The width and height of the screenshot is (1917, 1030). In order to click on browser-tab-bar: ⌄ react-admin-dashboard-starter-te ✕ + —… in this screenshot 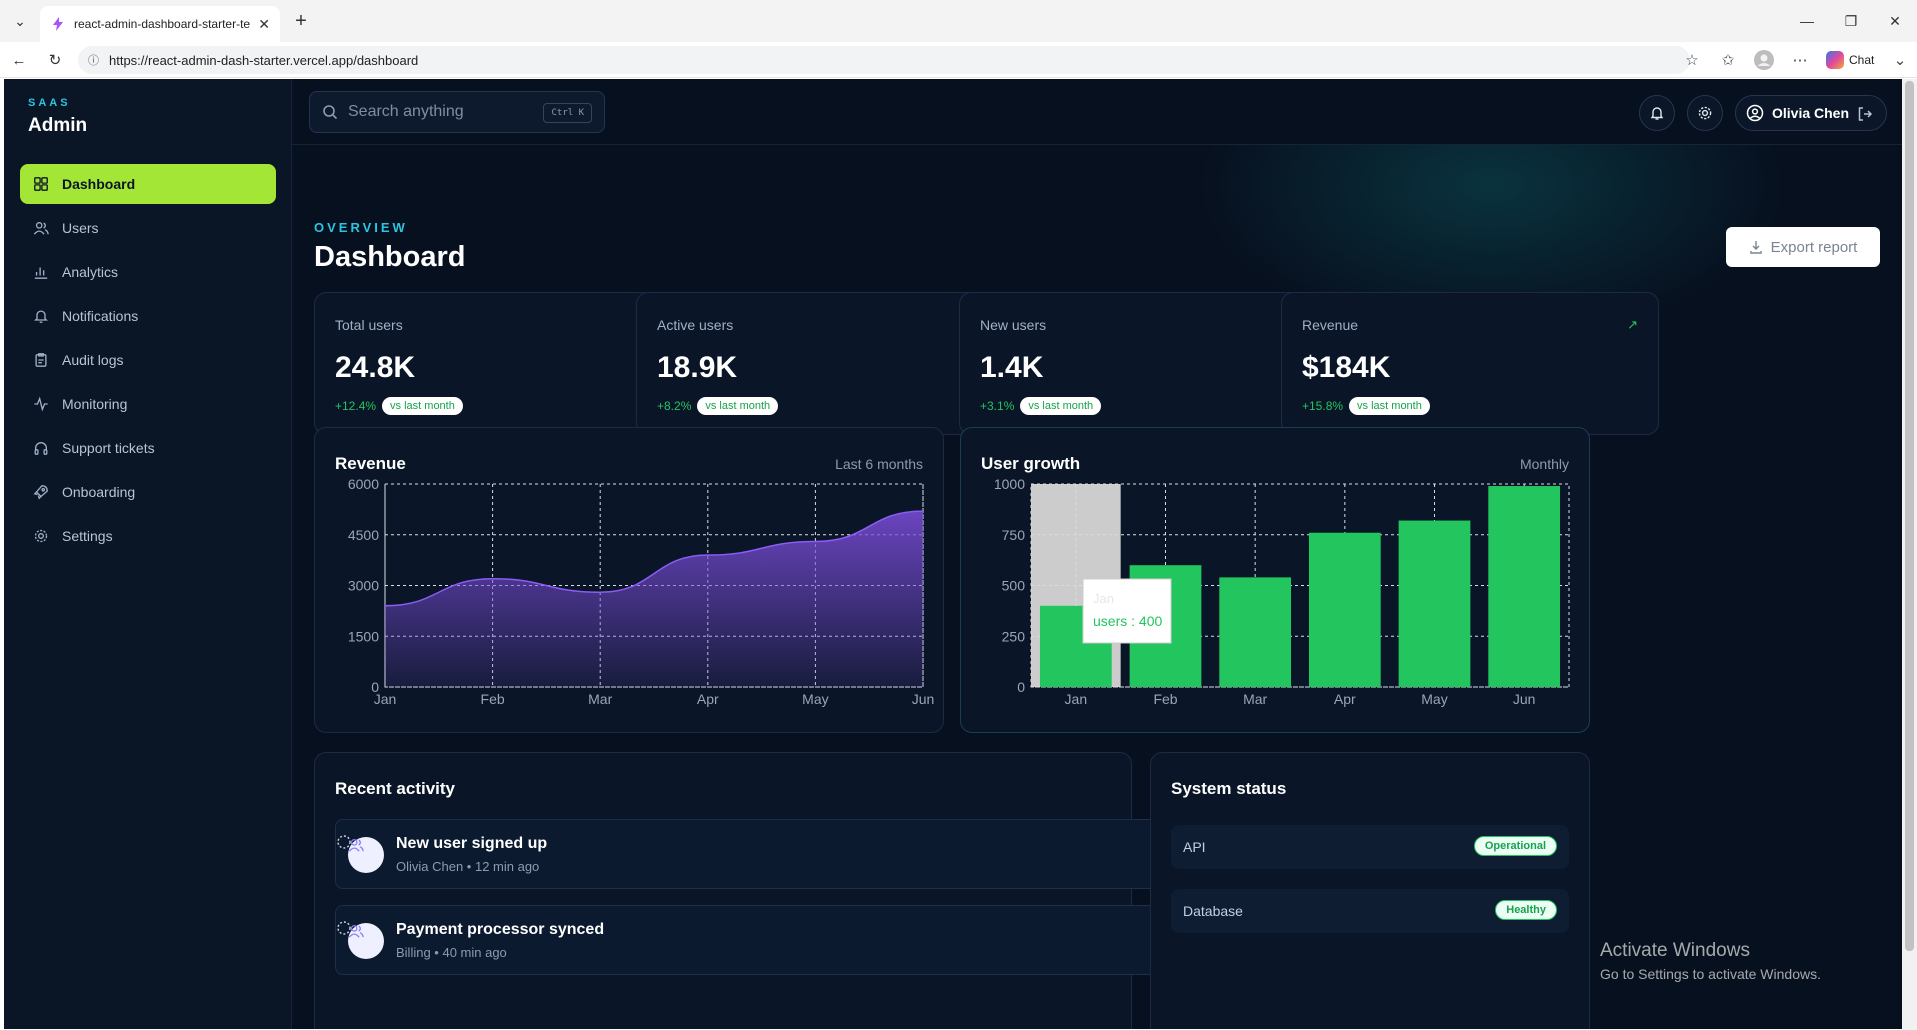, I will do `click(958, 21)`.